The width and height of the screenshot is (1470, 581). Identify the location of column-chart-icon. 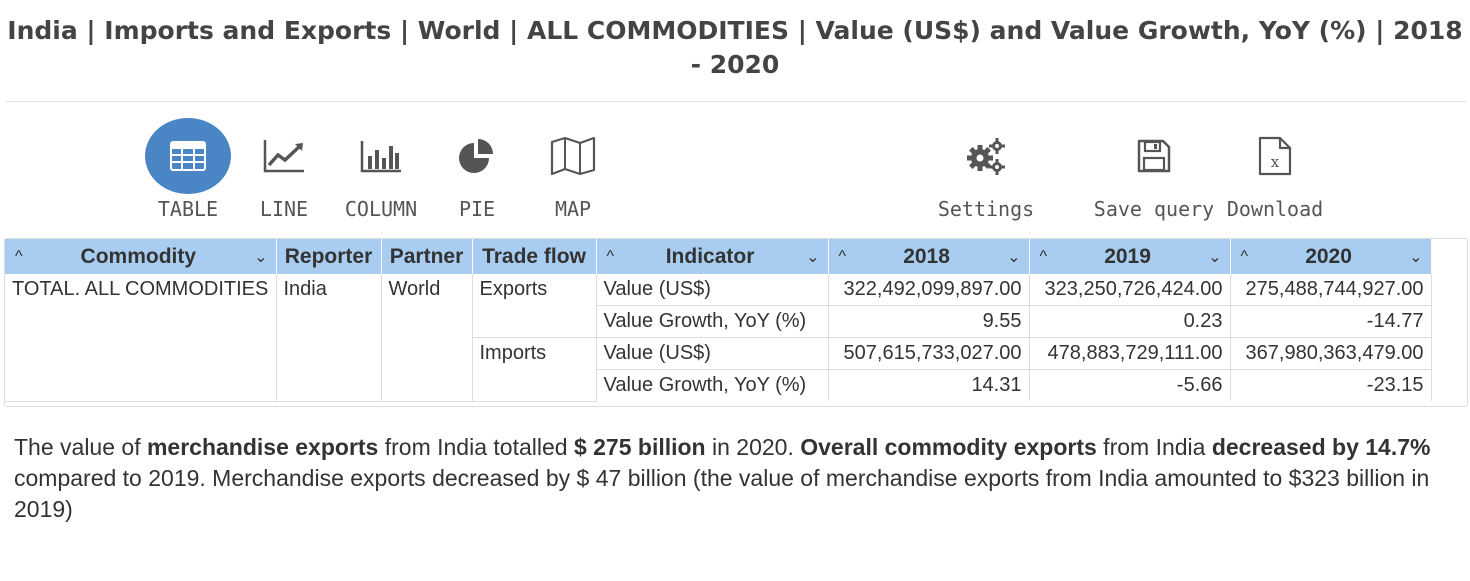
(380, 157).